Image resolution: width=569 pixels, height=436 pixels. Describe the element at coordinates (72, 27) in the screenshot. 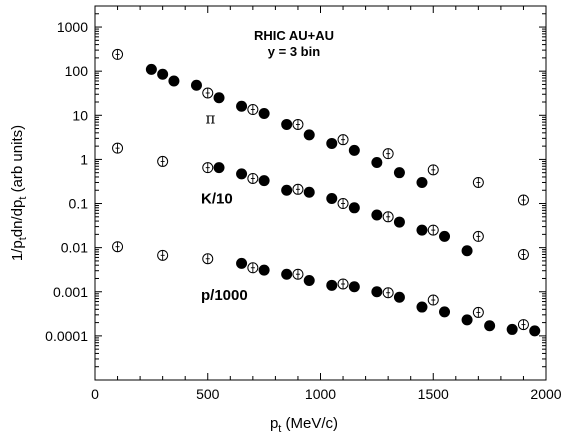

I see `y-tick-label: 1000` at that location.